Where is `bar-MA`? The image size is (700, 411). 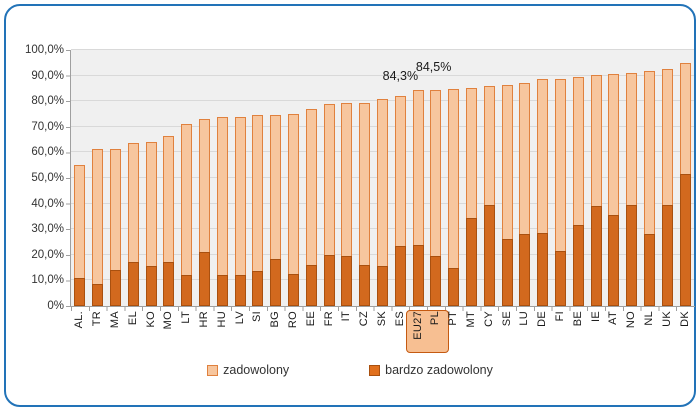 bar-MA is located at coordinates (115, 178).